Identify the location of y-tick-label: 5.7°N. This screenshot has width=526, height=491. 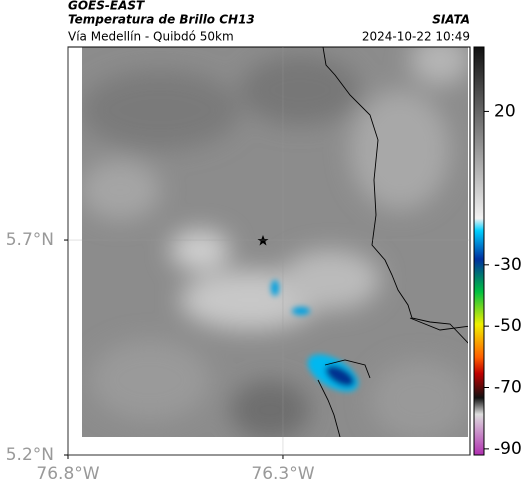
(30, 240).